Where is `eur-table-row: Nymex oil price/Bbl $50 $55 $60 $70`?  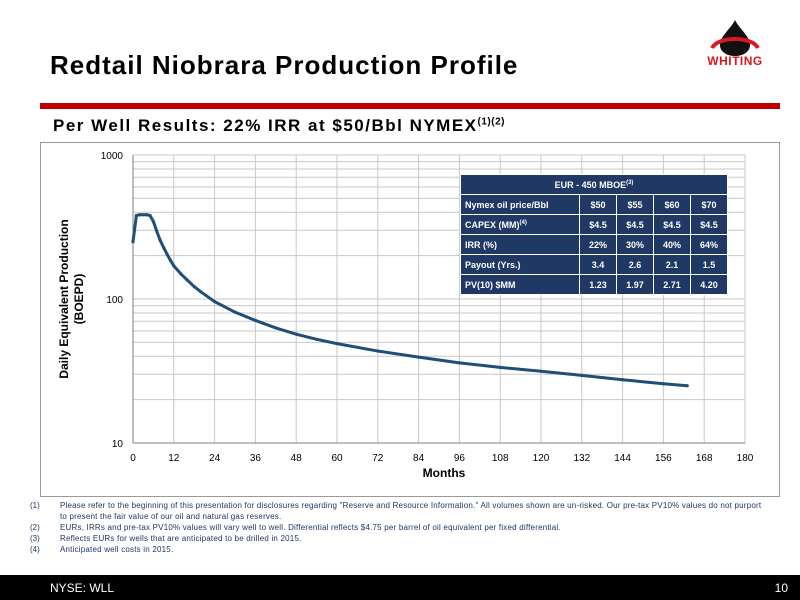 eur-table-row: Nymex oil price/Bbl $50 $55 $60 $70 is located at coordinates (594, 204).